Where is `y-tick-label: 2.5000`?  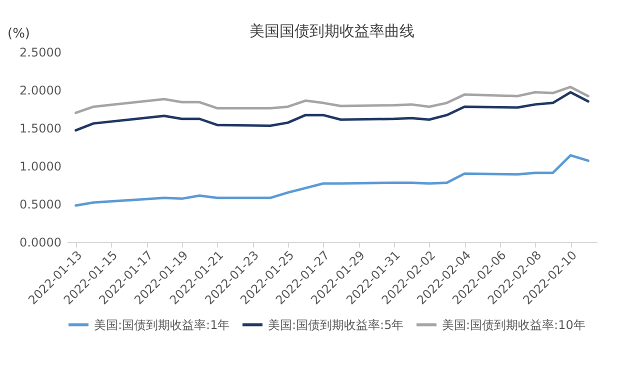 y-tick-label: 2.5000 is located at coordinates (41, 53).